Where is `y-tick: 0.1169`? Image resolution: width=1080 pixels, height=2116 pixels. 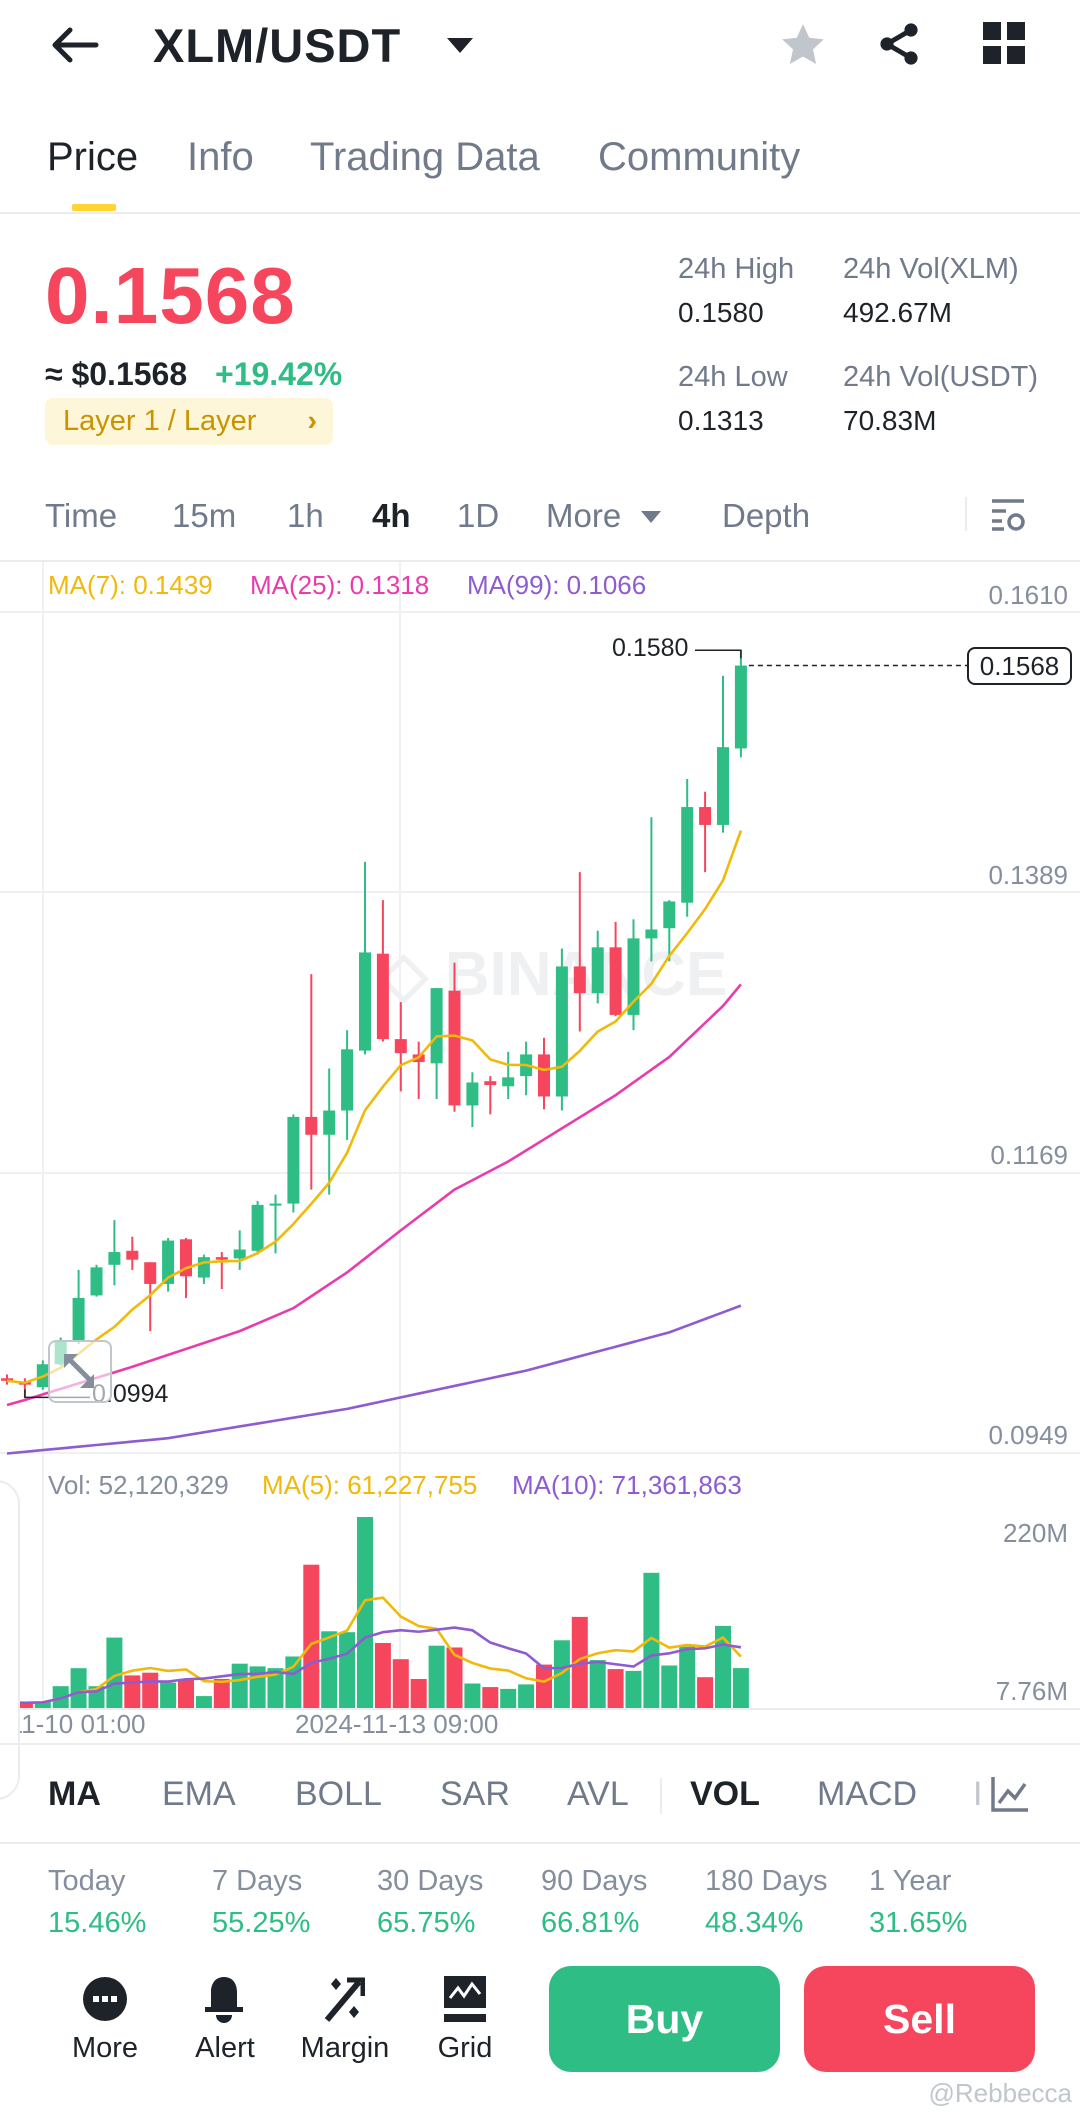
y-tick: 0.1169 is located at coordinates (1029, 1155).